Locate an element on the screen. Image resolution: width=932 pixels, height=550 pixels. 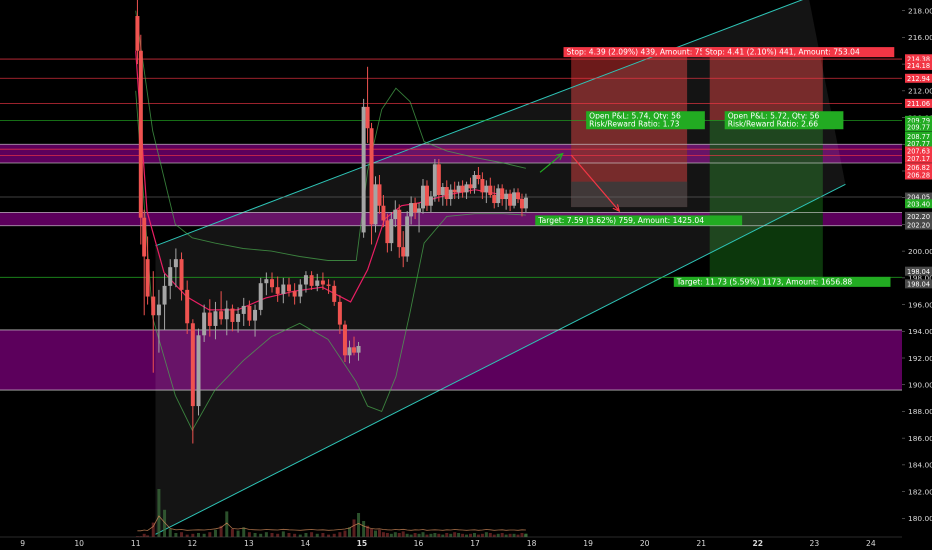
trade-label-box is located at coordinates (784, 124).